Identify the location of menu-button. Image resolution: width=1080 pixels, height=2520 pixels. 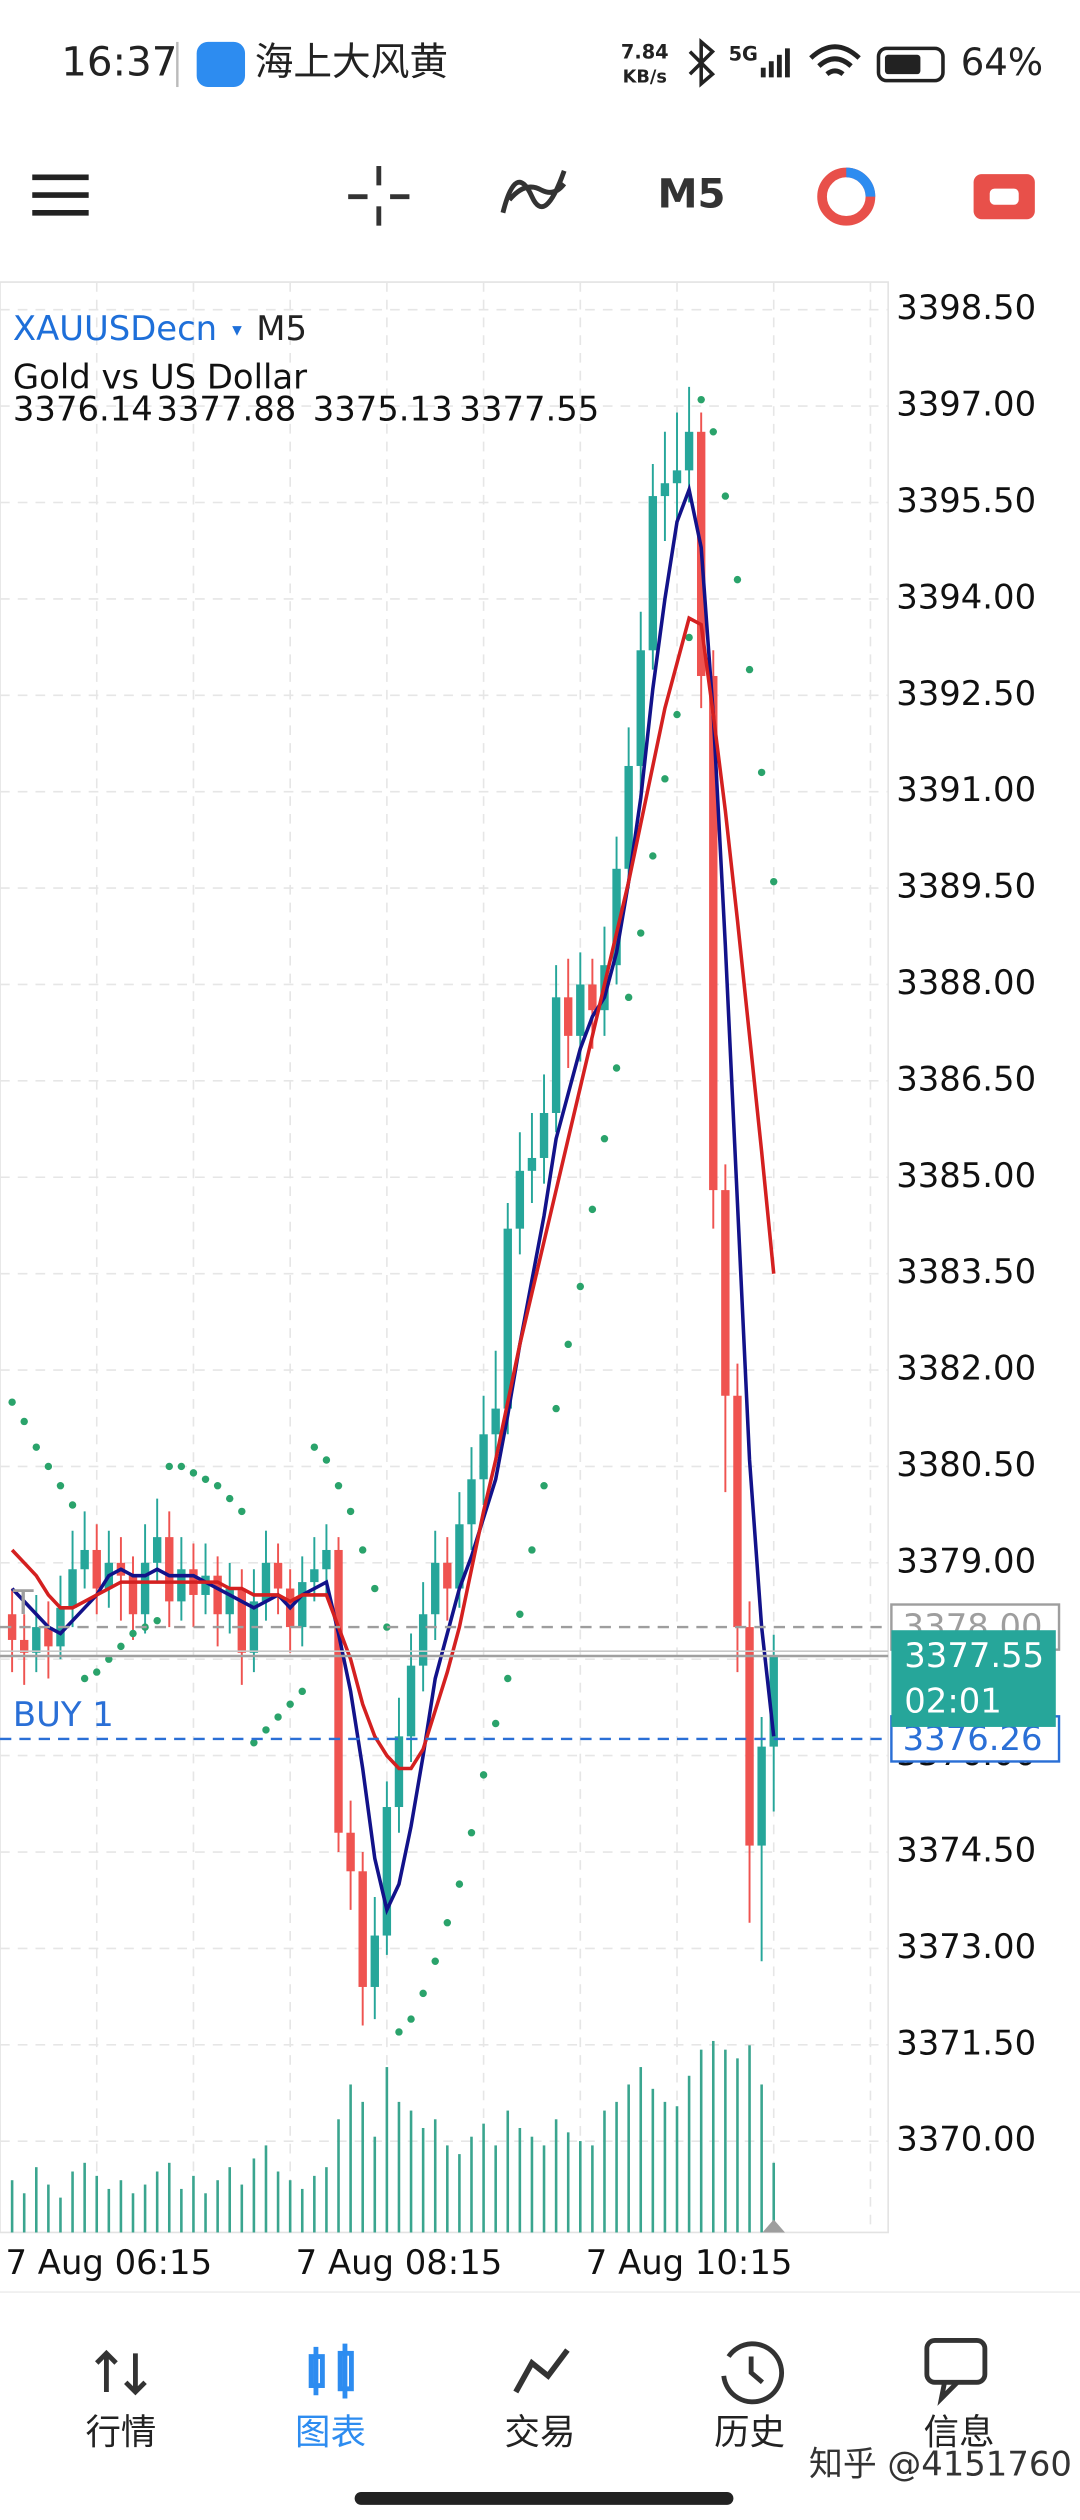
(60, 195).